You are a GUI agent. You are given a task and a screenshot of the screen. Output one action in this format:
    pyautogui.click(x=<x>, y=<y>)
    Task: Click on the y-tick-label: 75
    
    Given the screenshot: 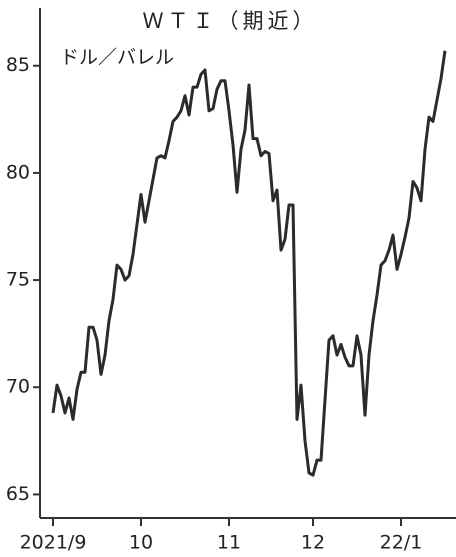 What is the action you would take?
    pyautogui.click(x=18, y=280)
    